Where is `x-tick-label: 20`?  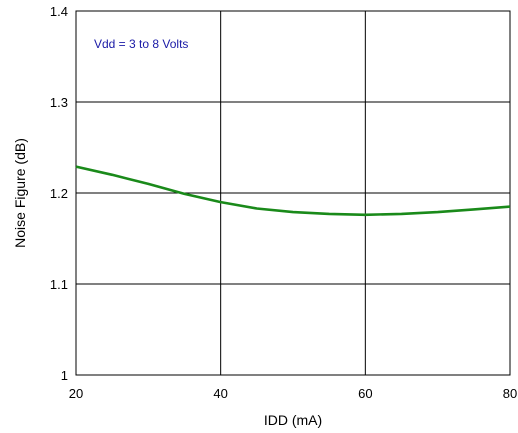
x-tick-label: 20 is located at coordinates (76, 393).